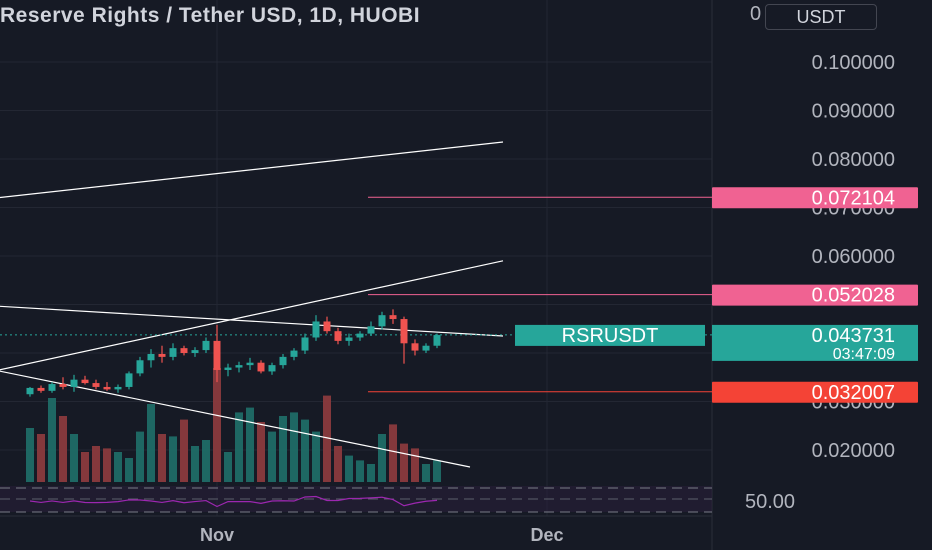 Image resolution: width=932 pixels, height=550 pixels. Describe the element at coordinates (233, 501) in the screenshot. I see `rsi-line` at that location.